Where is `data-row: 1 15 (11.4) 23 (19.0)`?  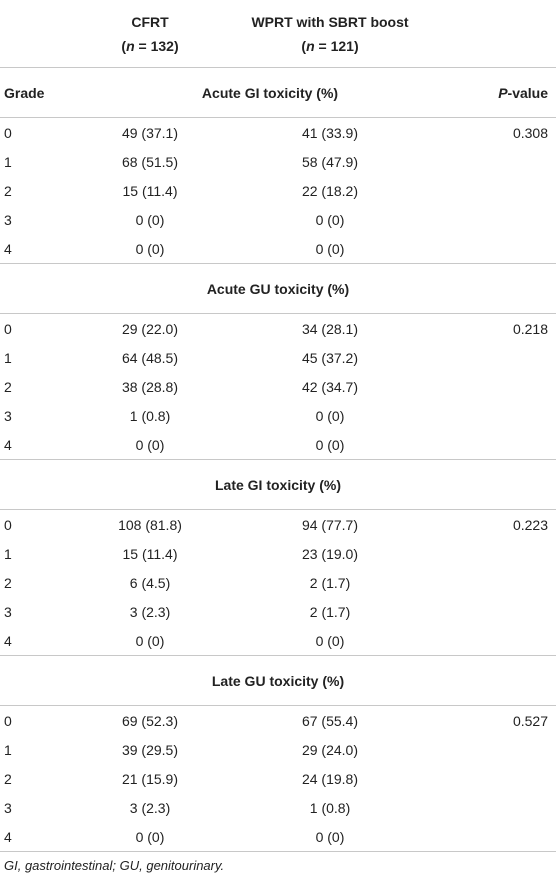
data-row: 1 15 (11.4) 23 (19.0) is located at coordinates (278, 553).